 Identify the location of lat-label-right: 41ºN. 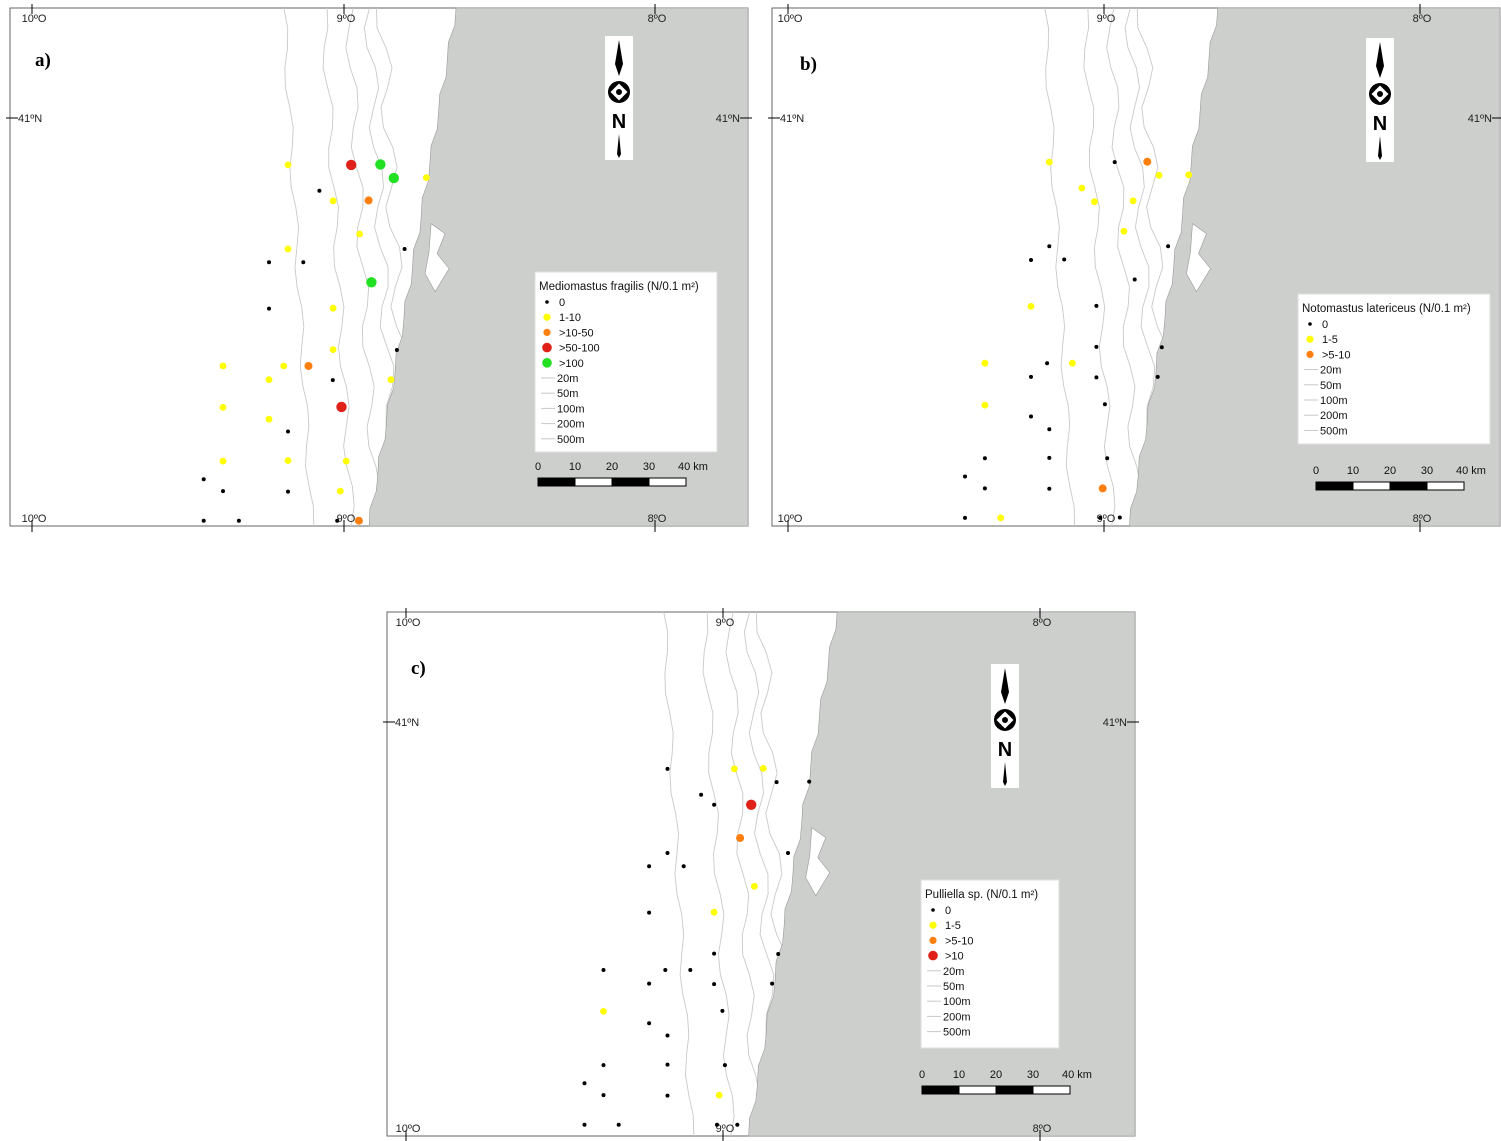
(1480, 119).